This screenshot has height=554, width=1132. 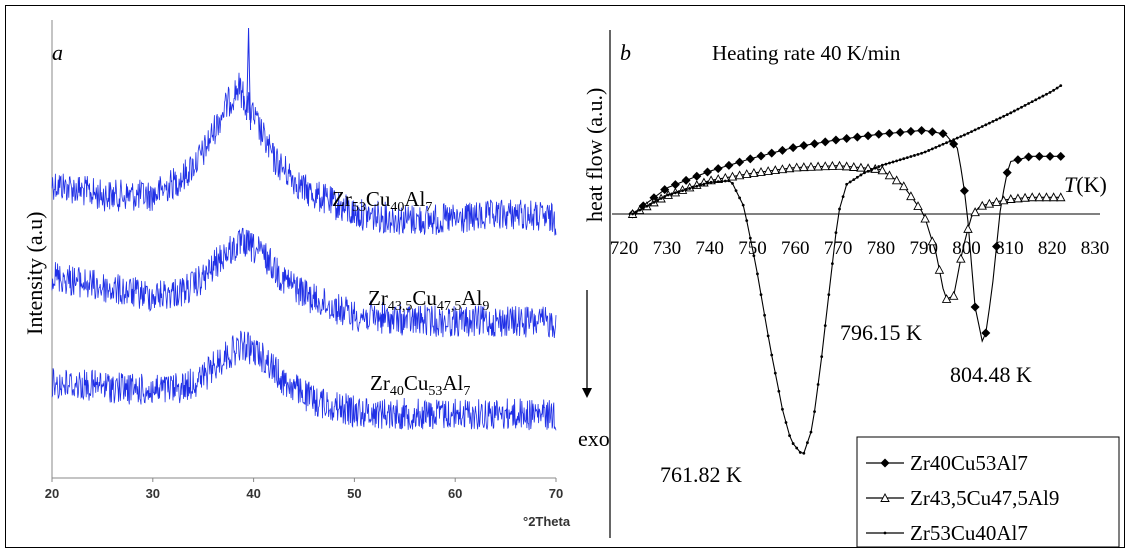 I want to click on panel-b-legend: Zr40Cu53Al7 Zr43,5Cu47,5Al9 Zr53Cu40Al7, so click(x=988, y=492).